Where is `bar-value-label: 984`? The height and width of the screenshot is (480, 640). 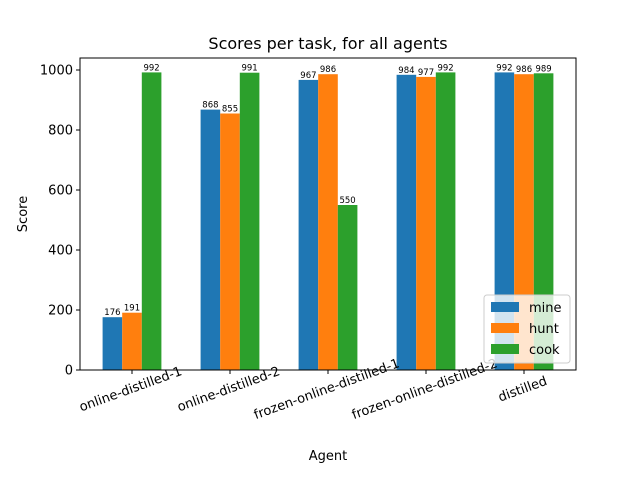 bar-value-label: 984 is located at coordinates (406, 71).